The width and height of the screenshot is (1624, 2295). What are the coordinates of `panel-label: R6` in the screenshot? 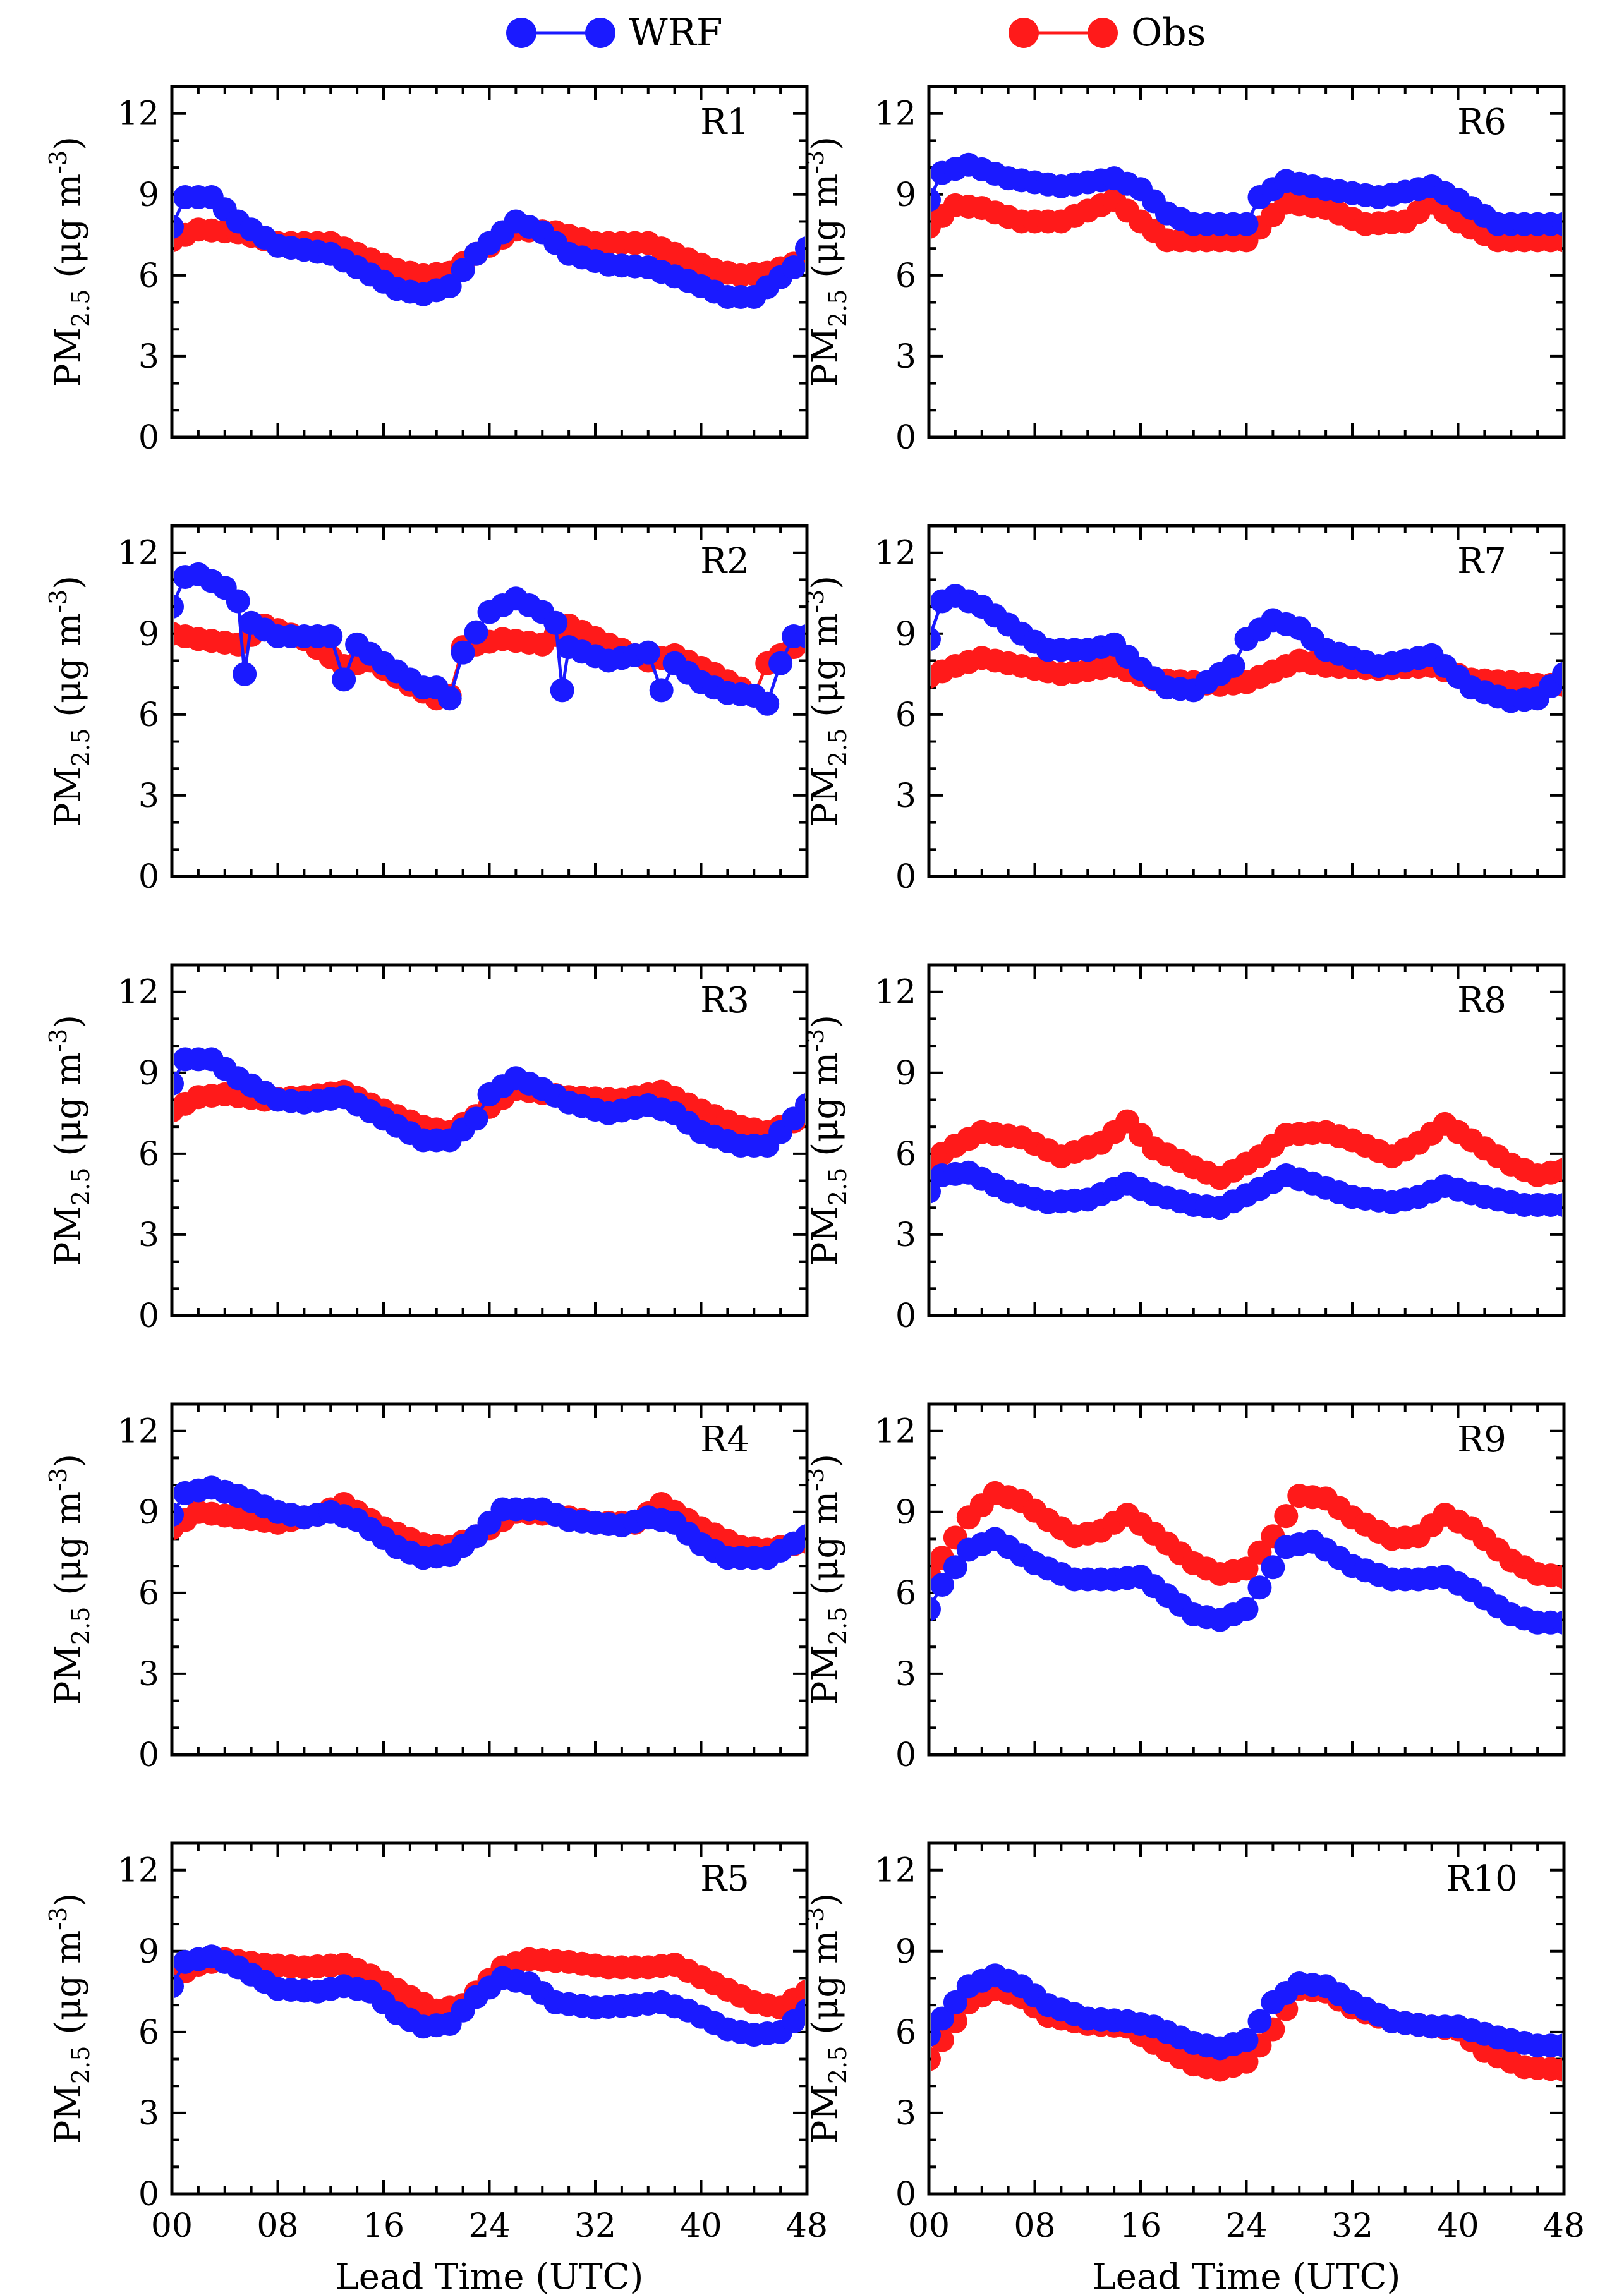 It's located at (1481, 123).